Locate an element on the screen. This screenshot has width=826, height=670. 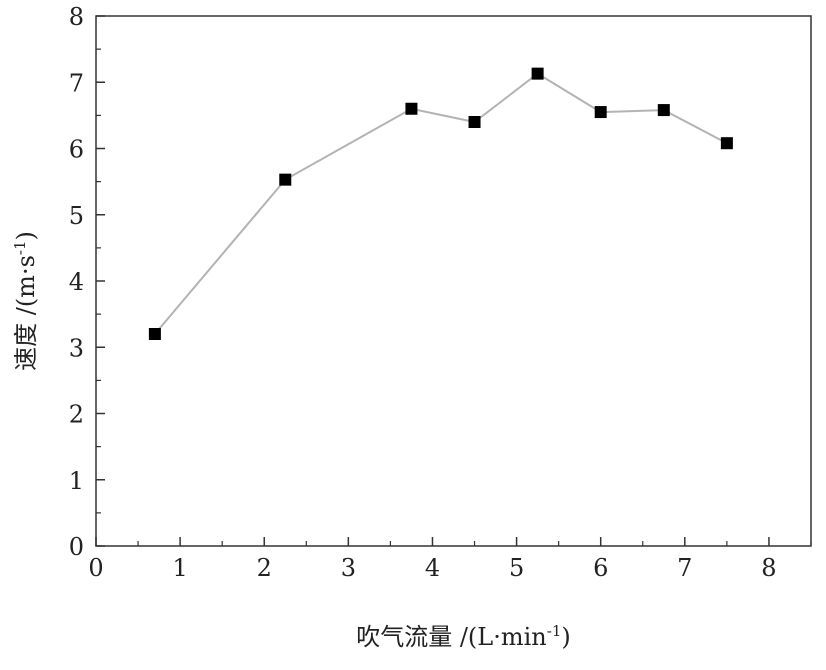
x-tick-label: 4 is located at coordinates (432, 568).